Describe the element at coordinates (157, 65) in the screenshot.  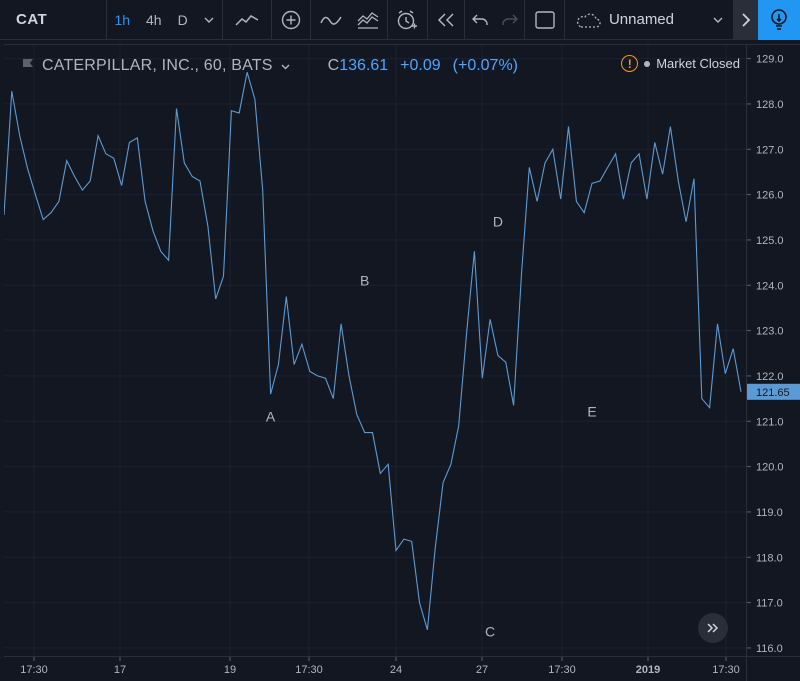
I see `series-title: CATERPILLAR, INC., 60, BATS` at that location.